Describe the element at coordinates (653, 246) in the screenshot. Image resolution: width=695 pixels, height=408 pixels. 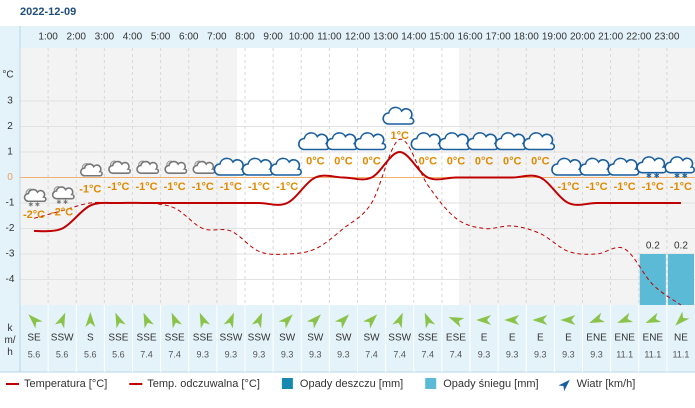
I see `bar-label: 0.2` at that location.